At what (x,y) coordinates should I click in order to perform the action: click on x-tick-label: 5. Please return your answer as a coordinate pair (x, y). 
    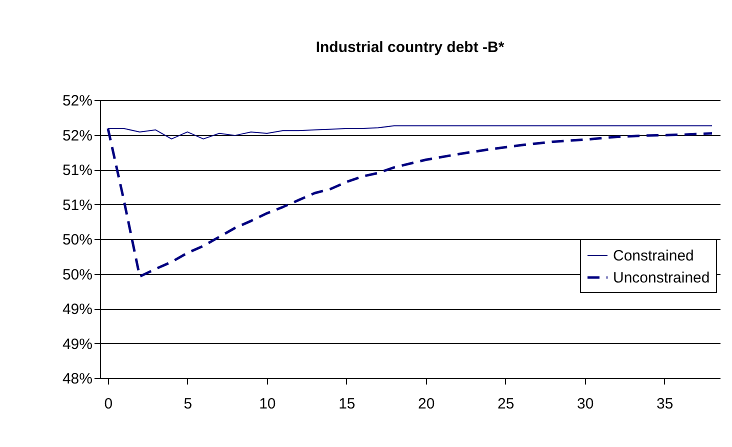
    Looking at the image, I should click on (188, 404).